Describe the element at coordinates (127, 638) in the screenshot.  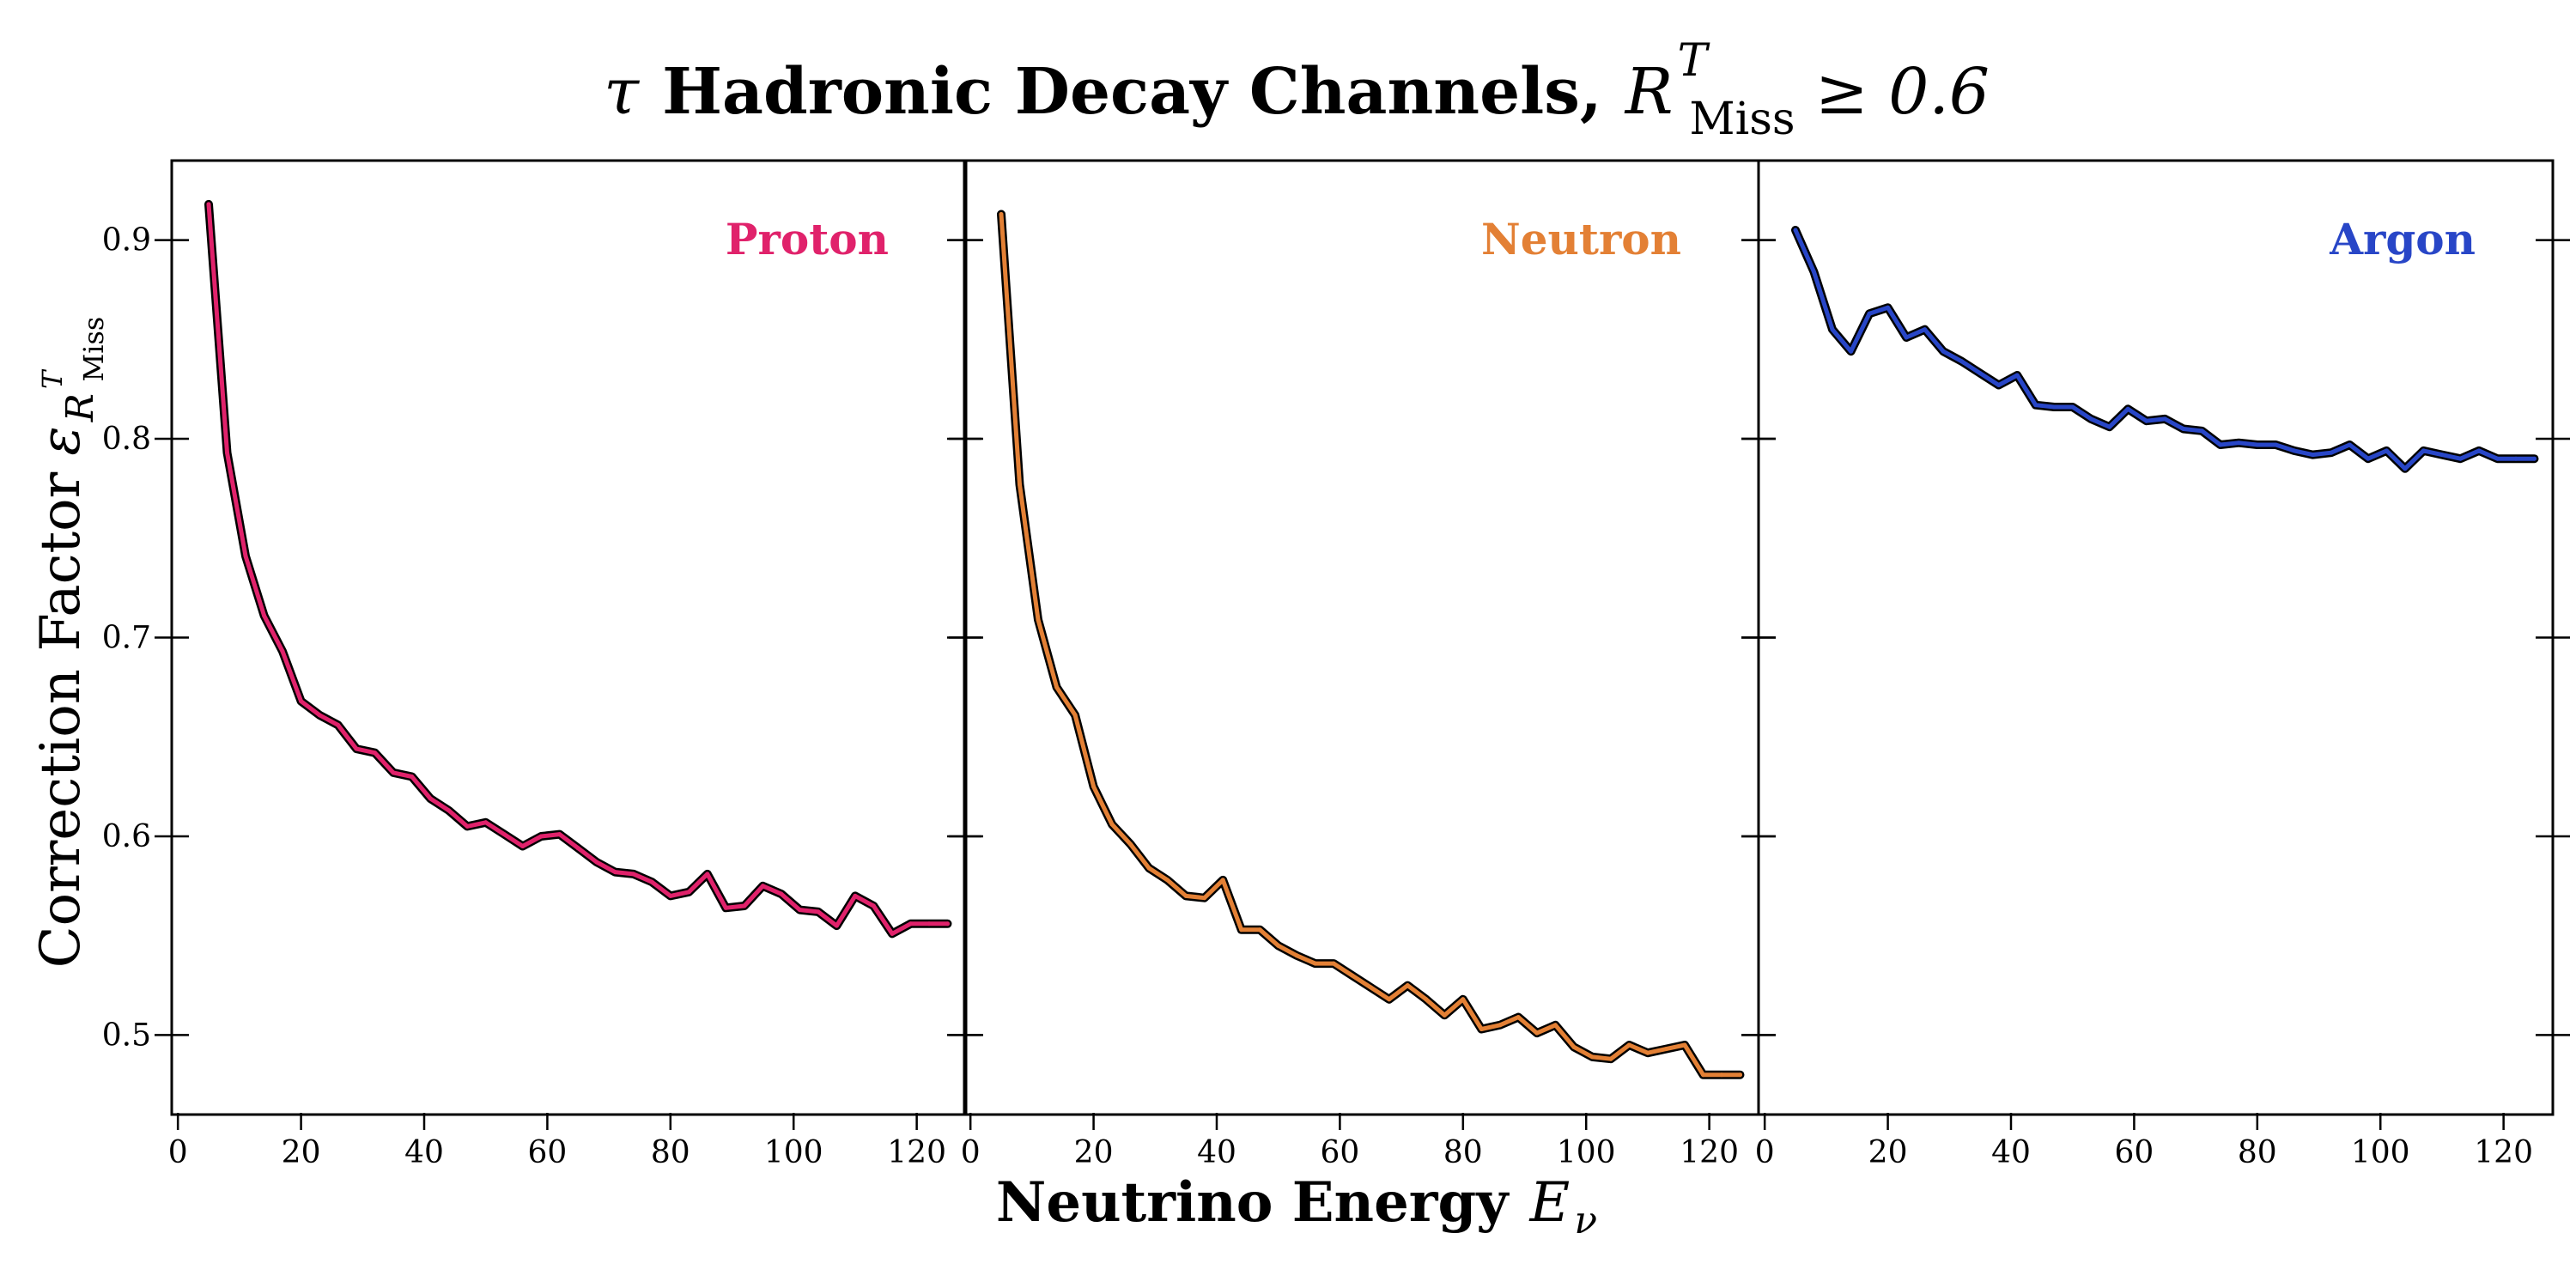
I see `y-tick-label: 0.7` at that location.